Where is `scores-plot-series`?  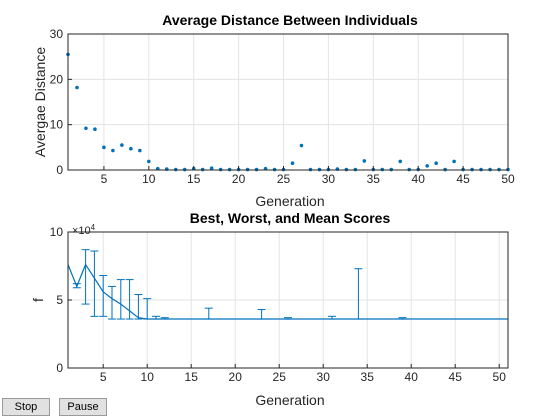 scores-plot-series is located at coordinates (287, 284).